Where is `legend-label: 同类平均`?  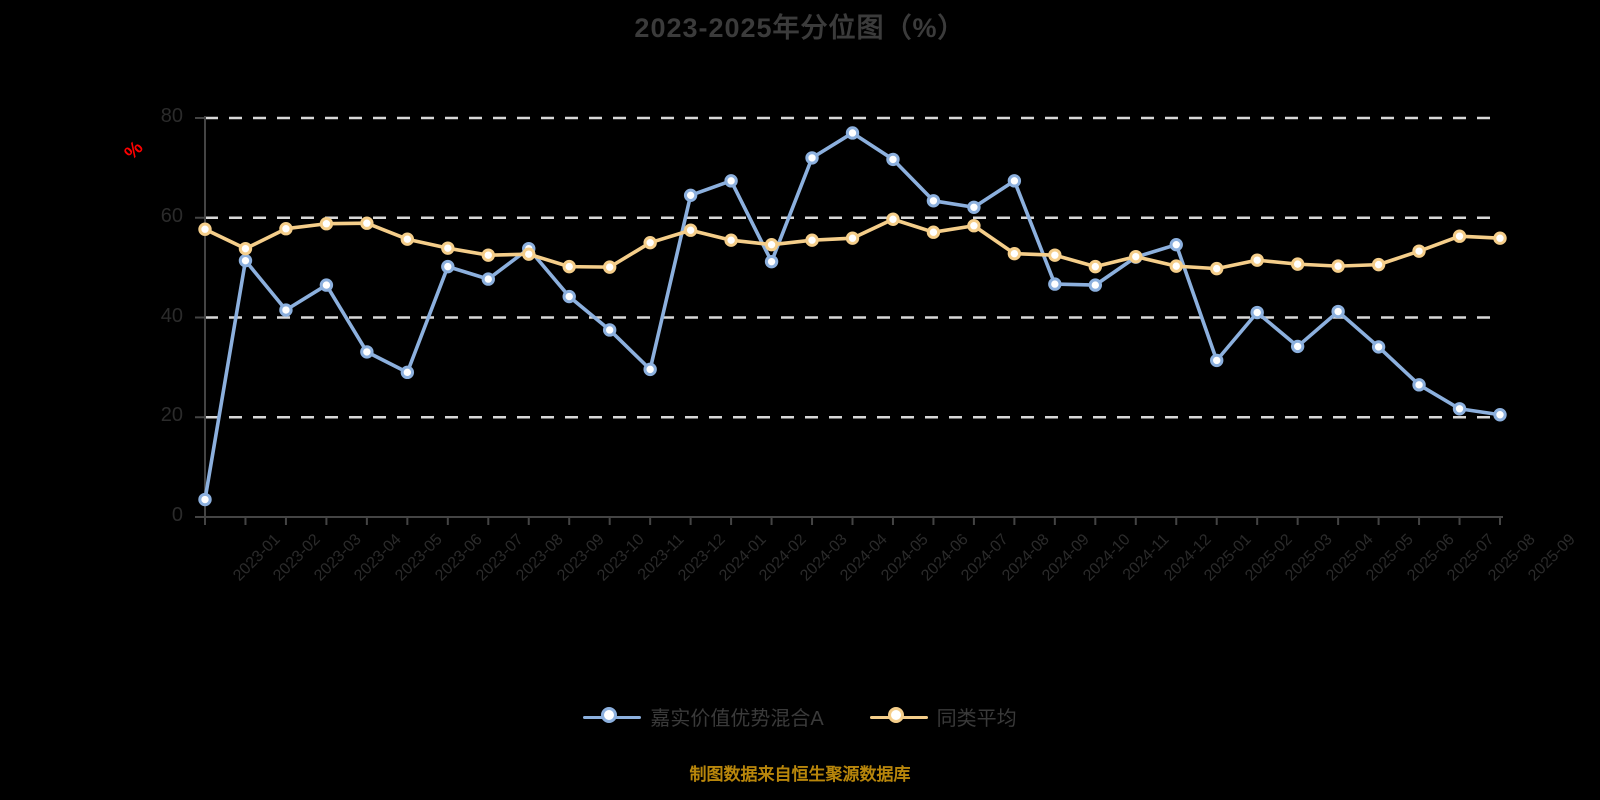
legend-label: 同类平均 is located at coordinates (976, 719).